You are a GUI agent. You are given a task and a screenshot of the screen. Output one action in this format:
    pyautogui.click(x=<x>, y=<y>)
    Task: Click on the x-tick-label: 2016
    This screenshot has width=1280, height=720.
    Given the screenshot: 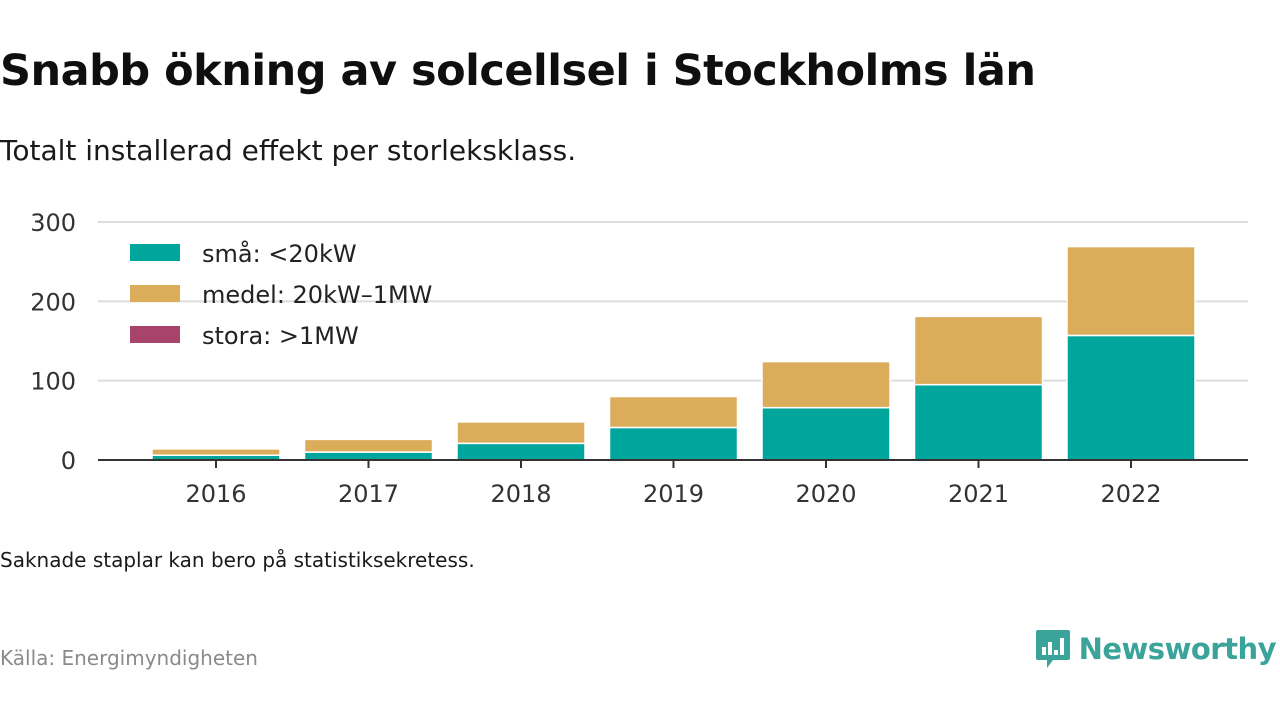 What is the action you would take?
    pyautogui.click(x=215, y=494)
    